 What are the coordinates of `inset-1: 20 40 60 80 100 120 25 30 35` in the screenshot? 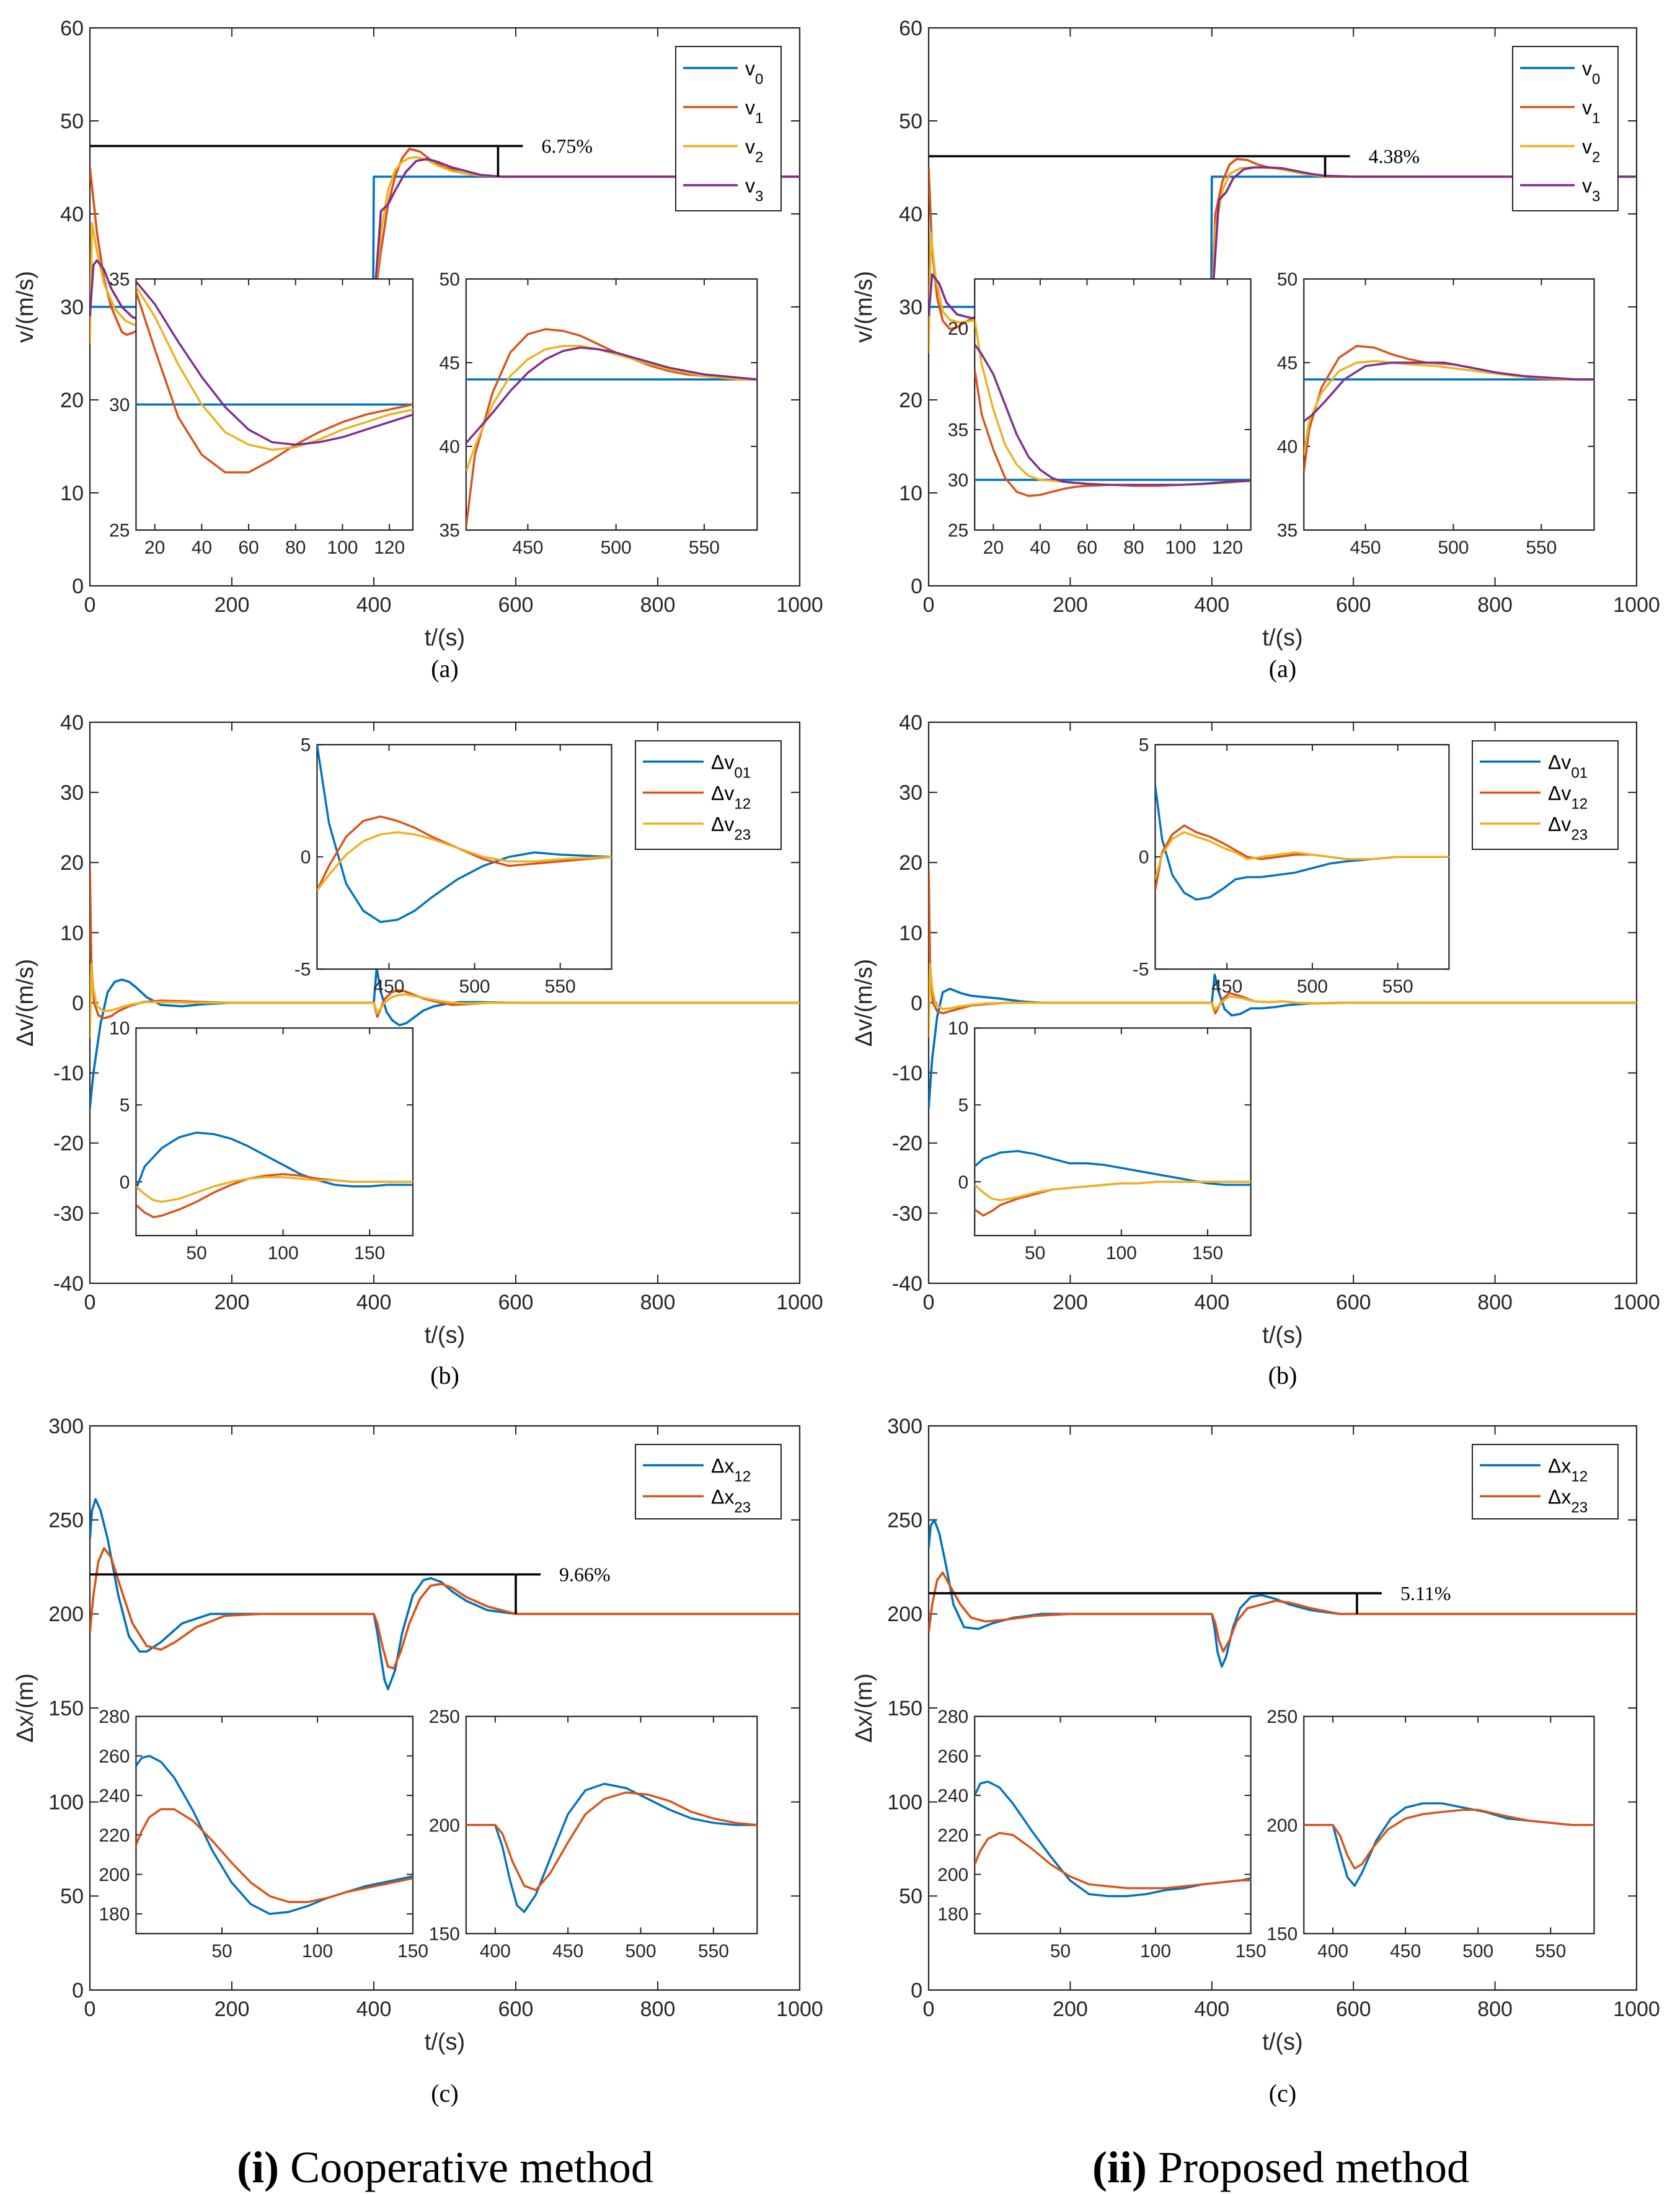 It's located at (261, 414).